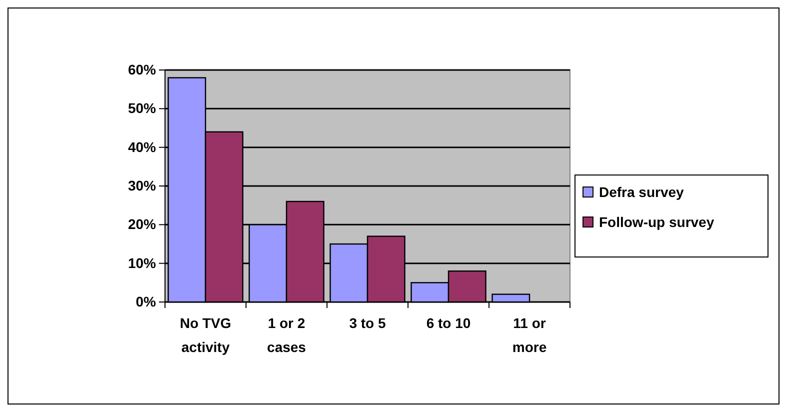 This screenshot has width=787, height=412. Describe the element at coordinates (286, 335) in the screenshot. I see `x-tick-label: 1 or 2 cases` at that location.